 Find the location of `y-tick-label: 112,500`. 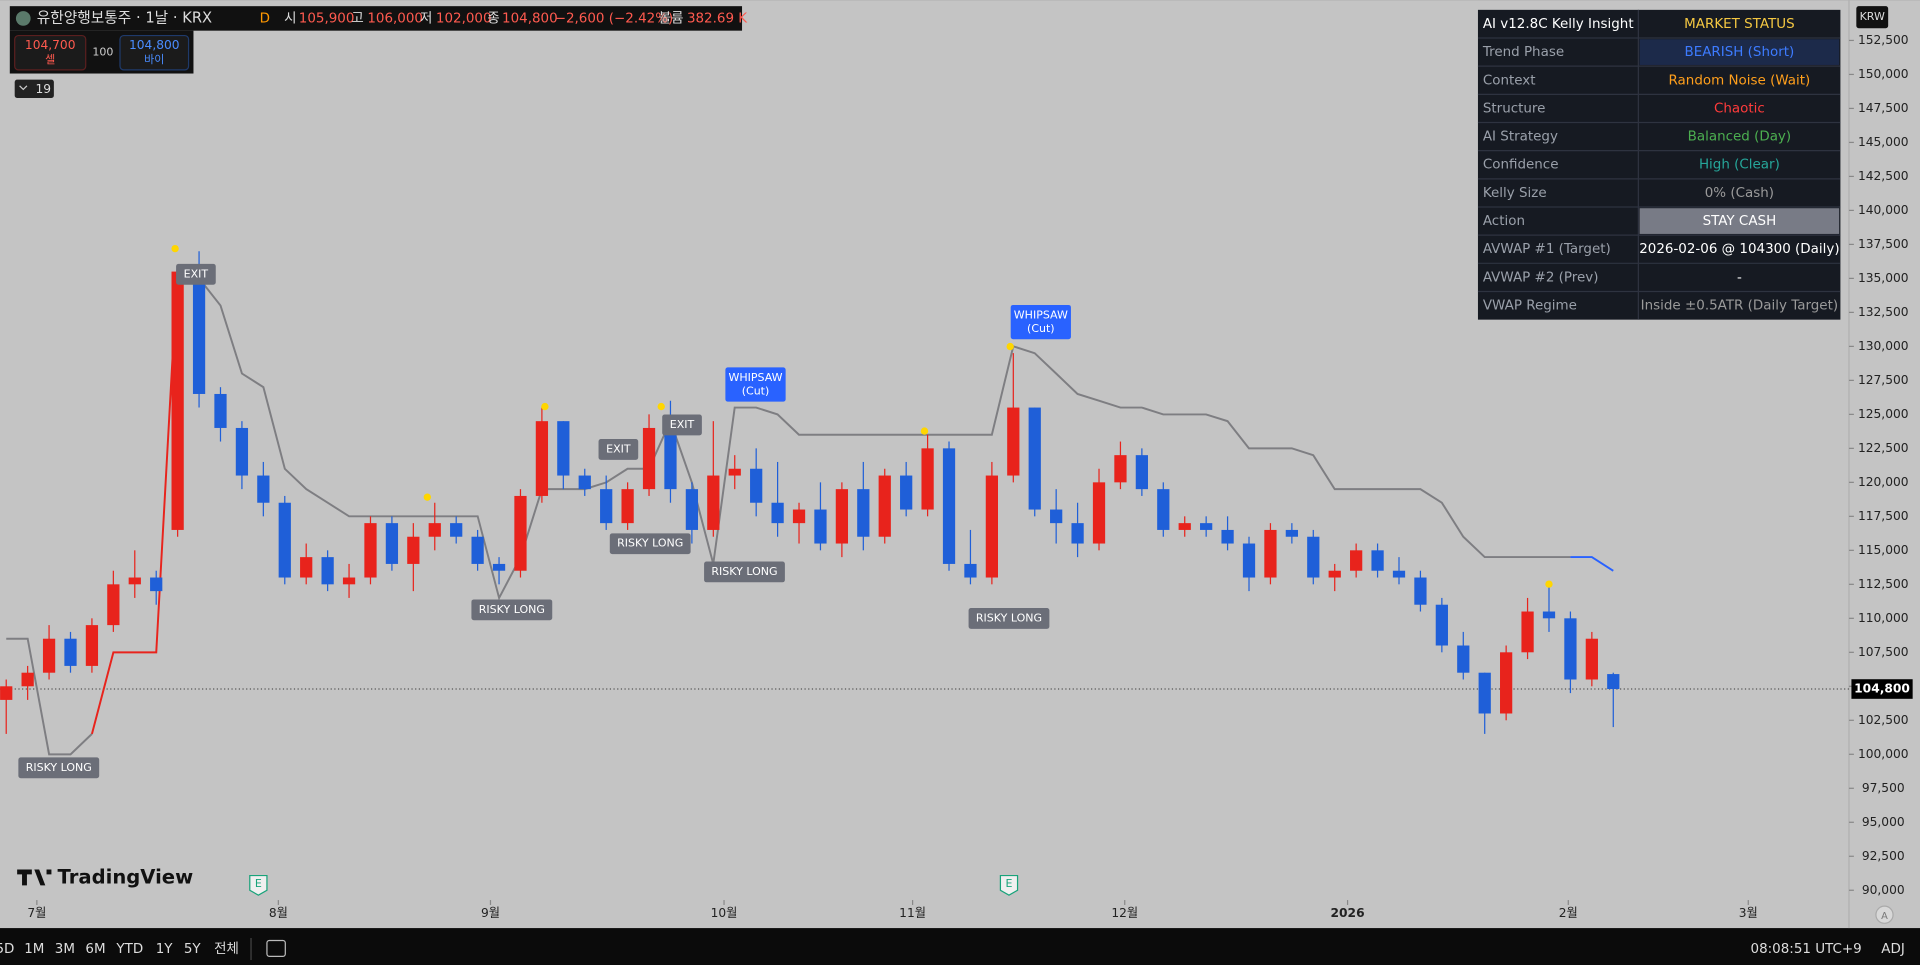

y-tick-label: 112,500 is located at coordinates (1883, 584).